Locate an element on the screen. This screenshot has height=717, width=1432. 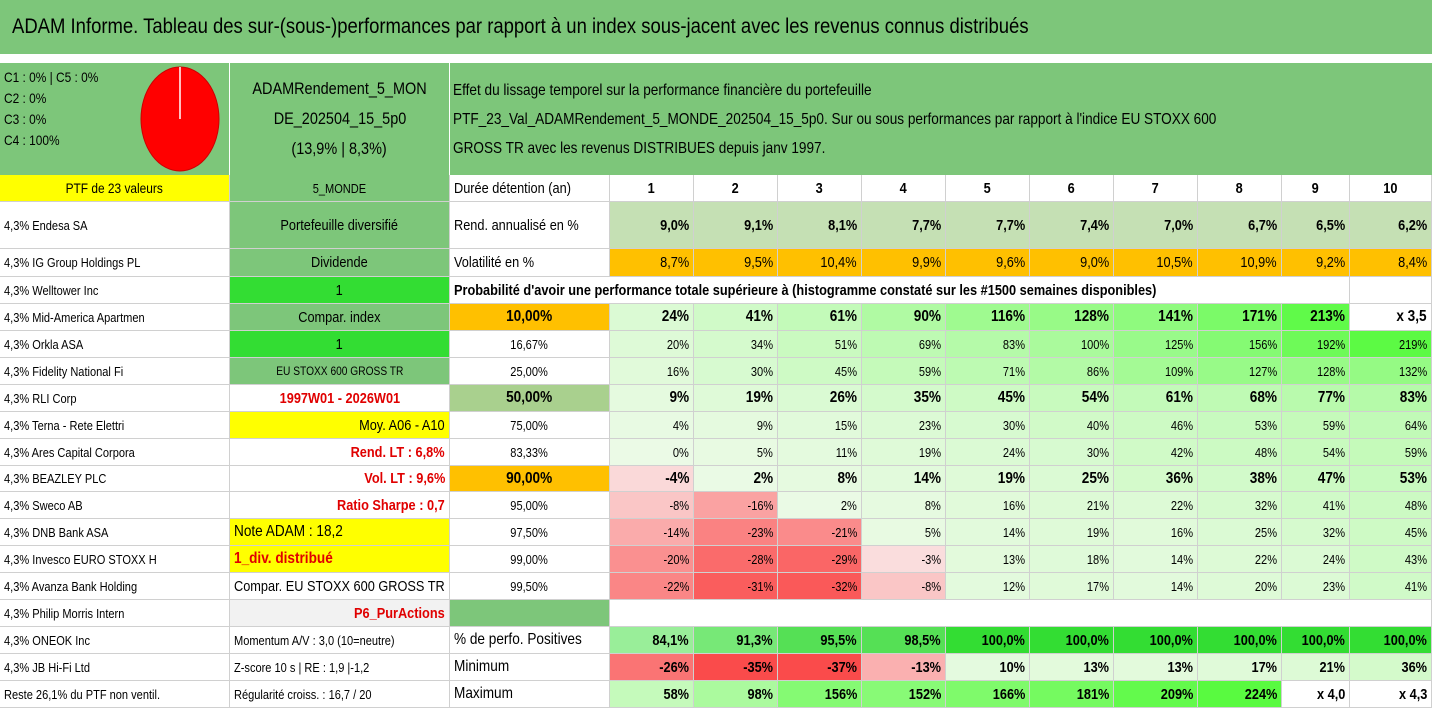
vol-value: 9,0% is located at coordinates (1072, 263).